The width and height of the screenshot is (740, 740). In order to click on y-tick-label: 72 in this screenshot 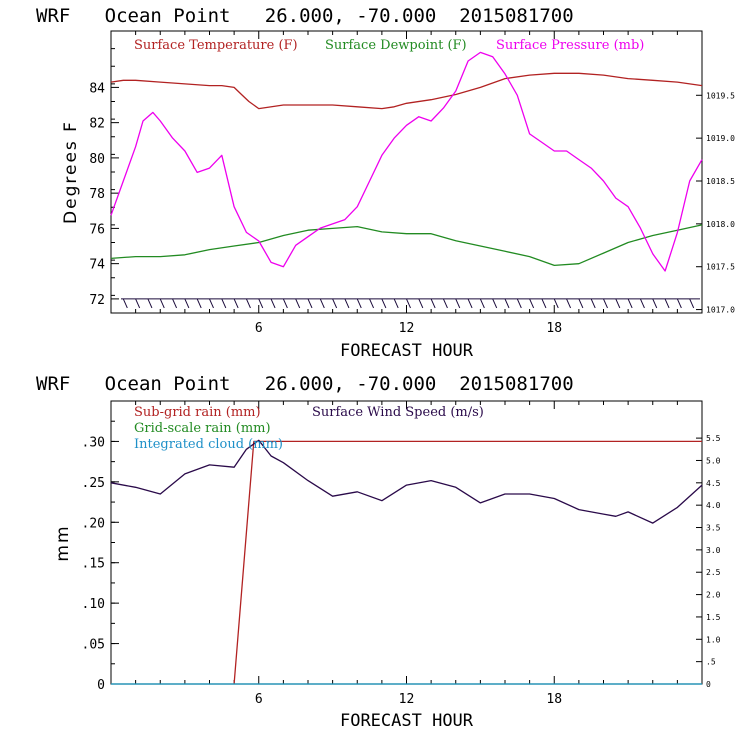, I will do `click(97, 300)`.